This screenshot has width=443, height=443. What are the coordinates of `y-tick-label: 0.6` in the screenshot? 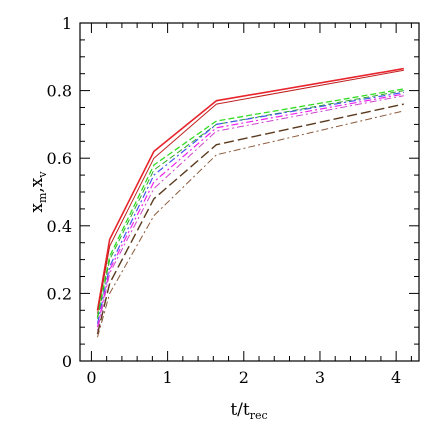 It's located at (59, 158).